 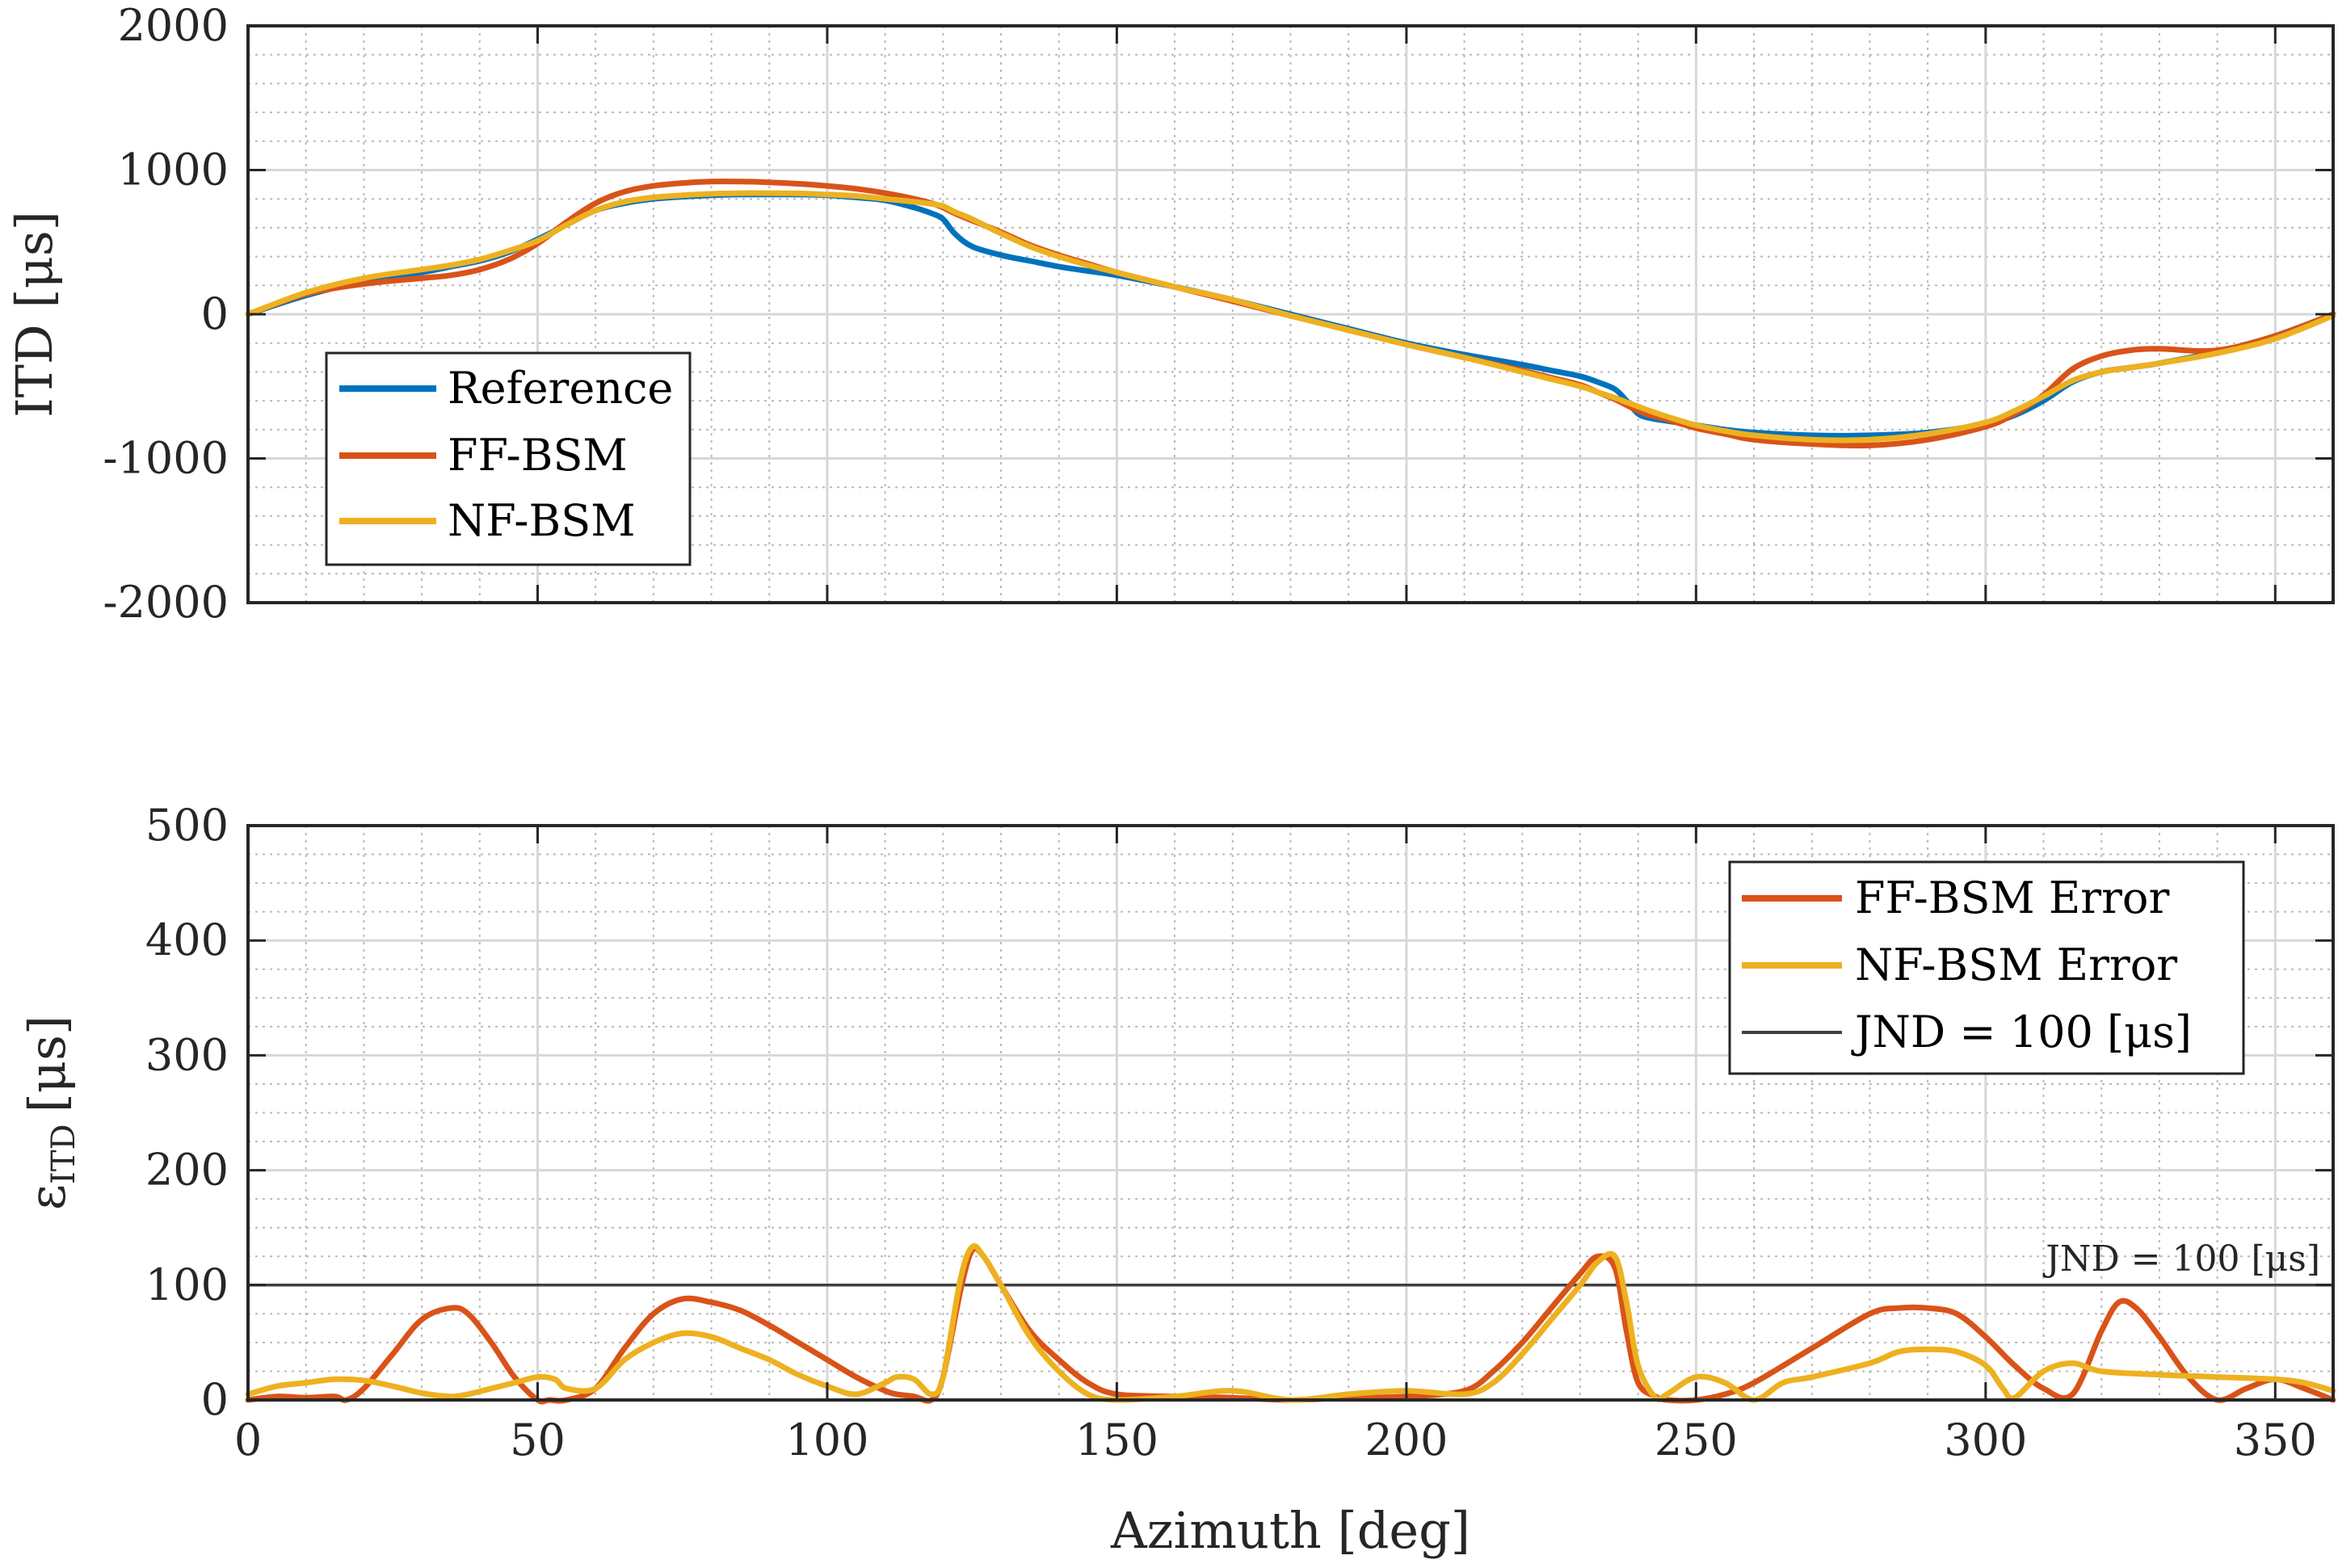 I want to click on x-tick-label: 50, so click(x=538, y=1440).